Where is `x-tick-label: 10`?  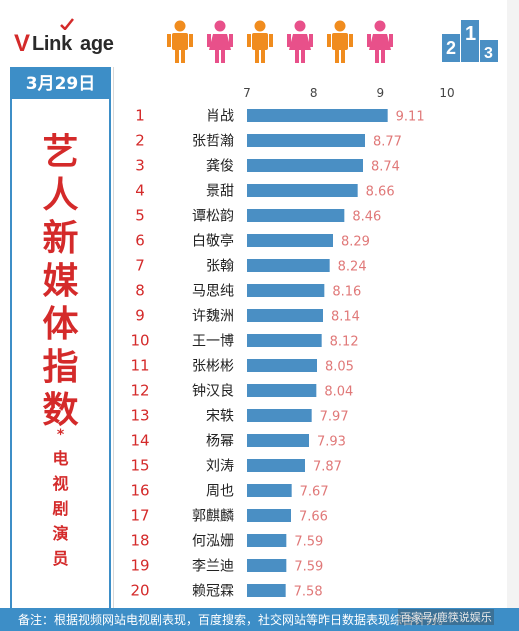
x-tick-label: 10 is located at coordinates (446, 93).